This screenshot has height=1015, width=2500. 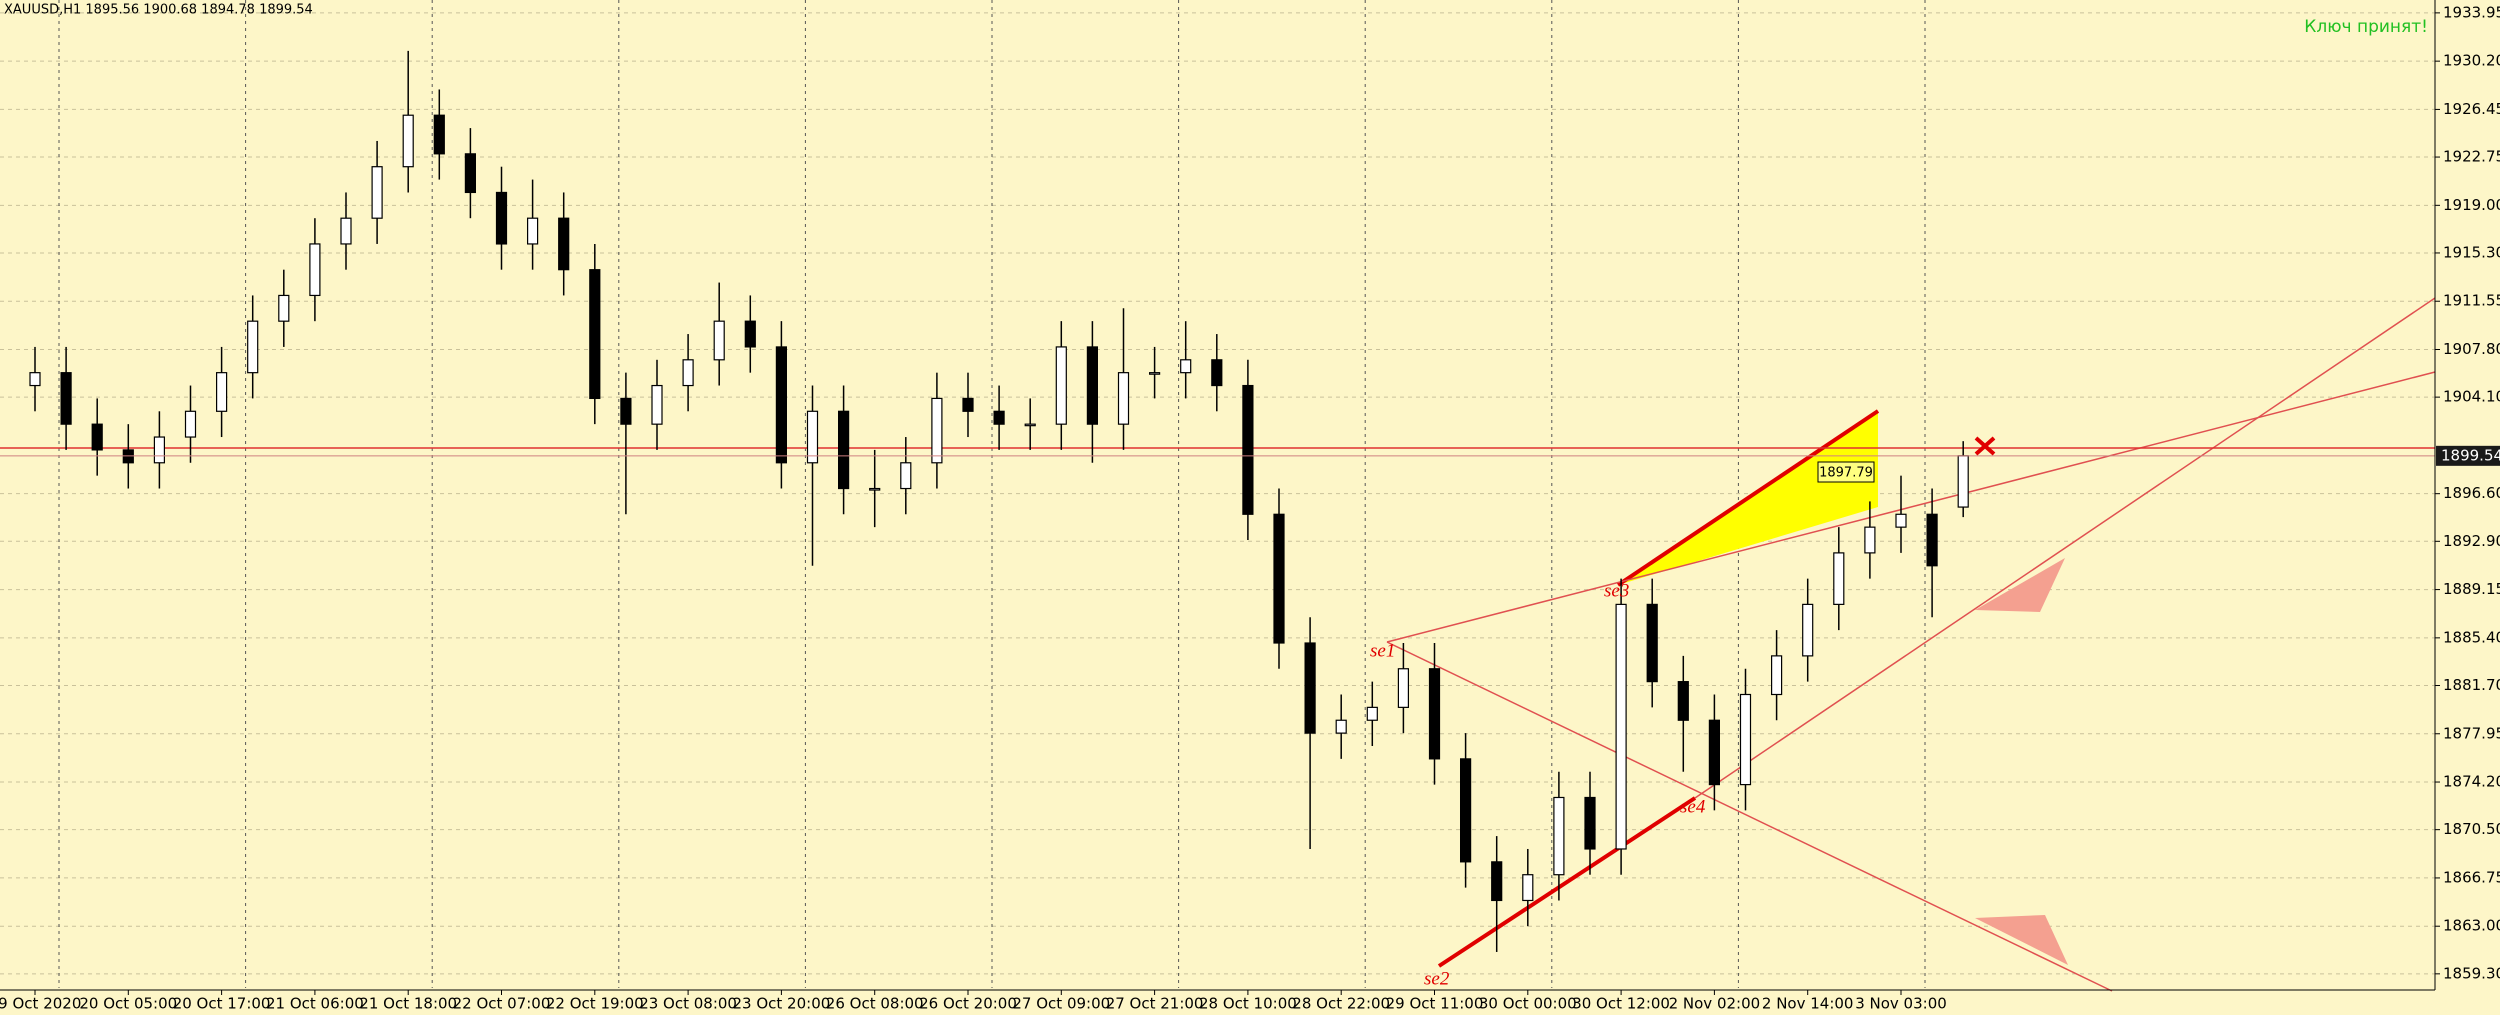 What do you see at coordinates (408, 1004) in the screenshot?
I see `x-tick-label: 21 Oct 18:00` at bounding box center [408, 1004].